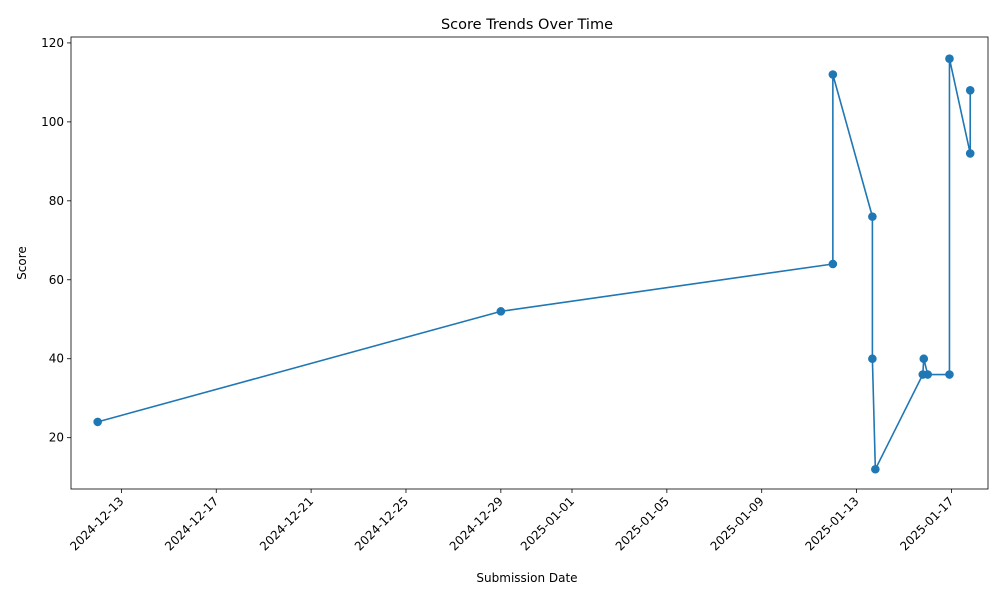  I want to click on y-tick-label: 80, so click(56, 201).